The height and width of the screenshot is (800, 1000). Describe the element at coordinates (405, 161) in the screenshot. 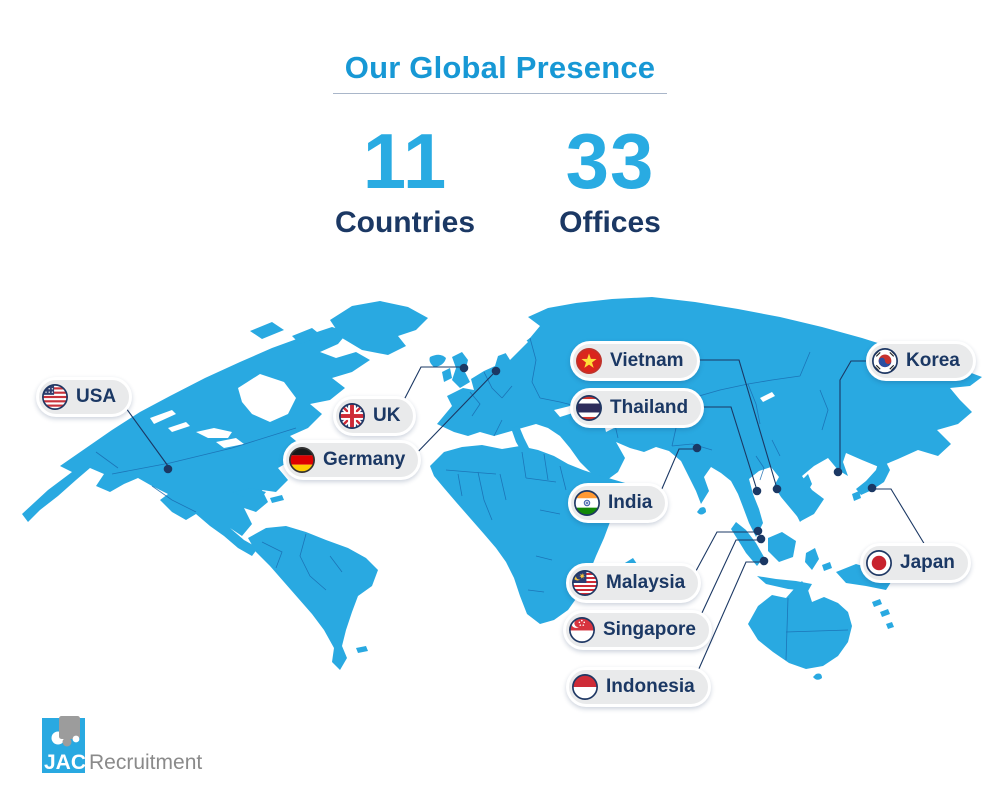

I see `countries-count: 11` at that location.